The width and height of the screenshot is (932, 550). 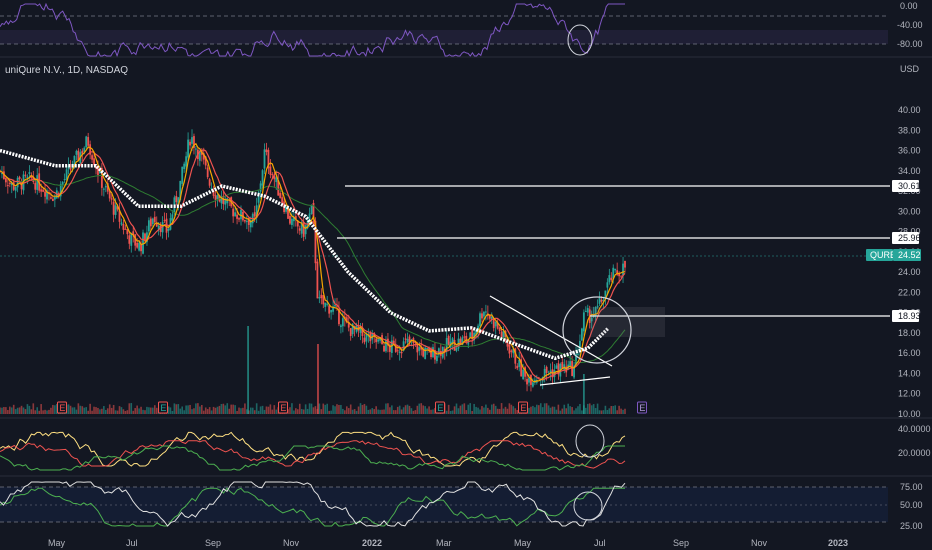 What do you see at coordinates (575, 381) in the screenshot?
I see `trendline-lower` at bounding box center [575, 381].